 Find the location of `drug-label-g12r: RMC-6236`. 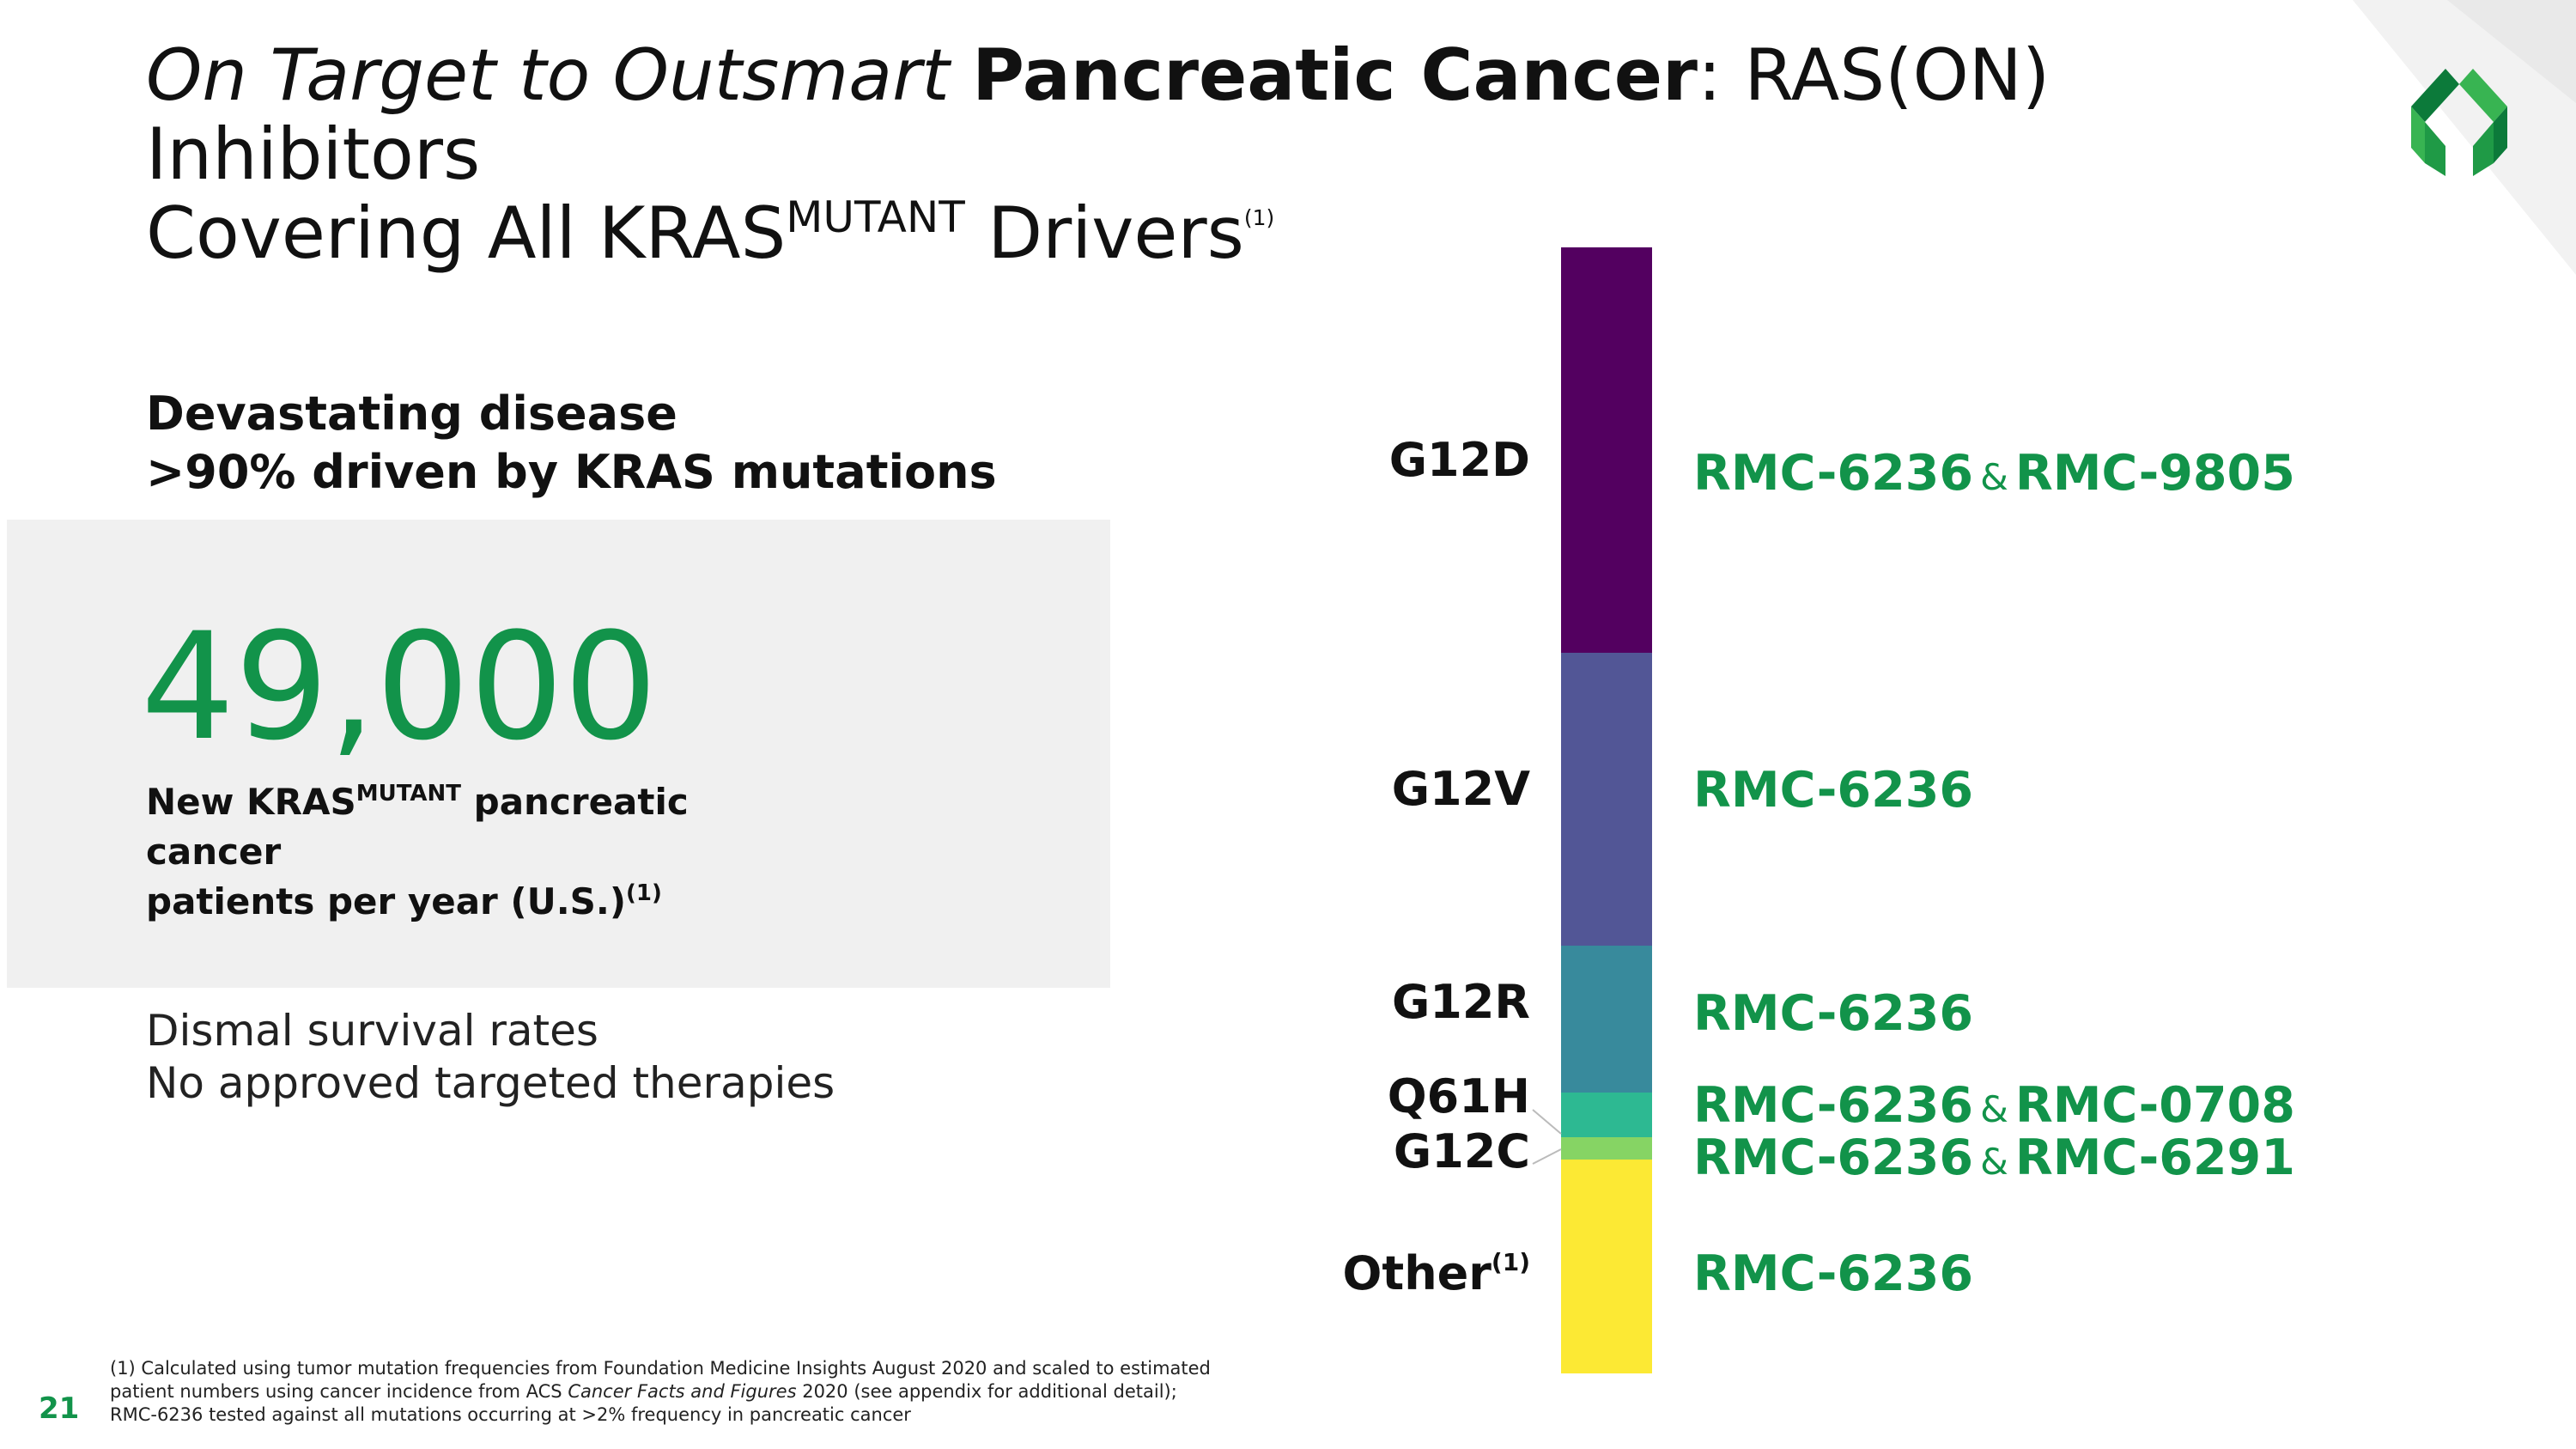

drug-label-g12r: RMC-6236 is located at coordinates (1834, 1013).